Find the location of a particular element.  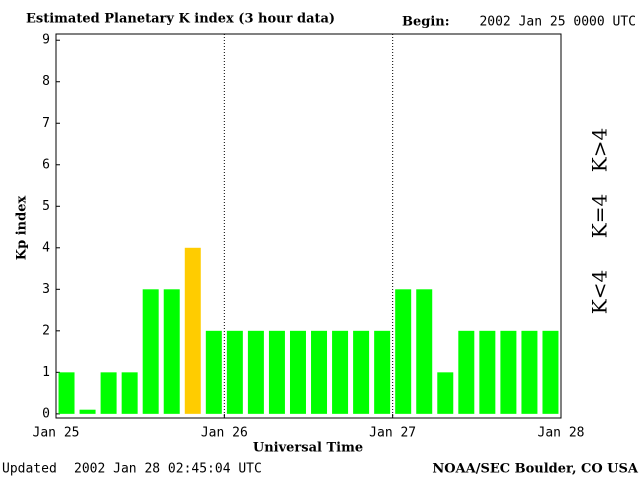

updated-date: 2002 Jan 28 02:45:04 UTC is located at coordinates (168, 469).